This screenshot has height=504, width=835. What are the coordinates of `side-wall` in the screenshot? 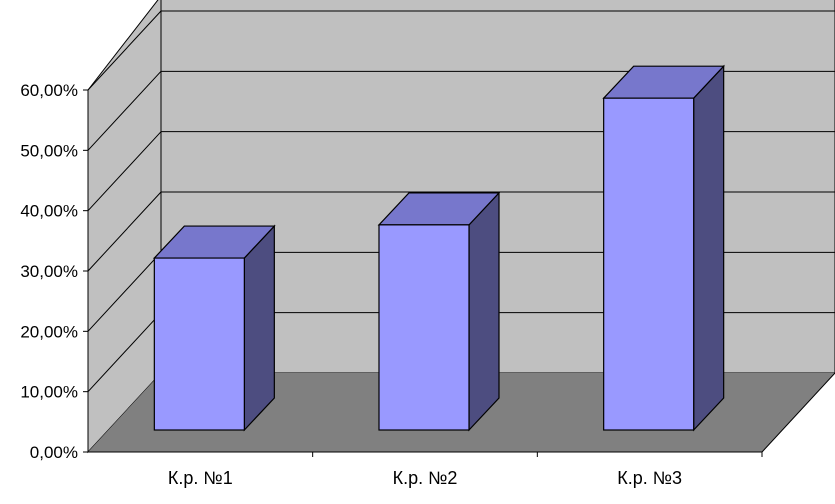 It's located at (124, 227).